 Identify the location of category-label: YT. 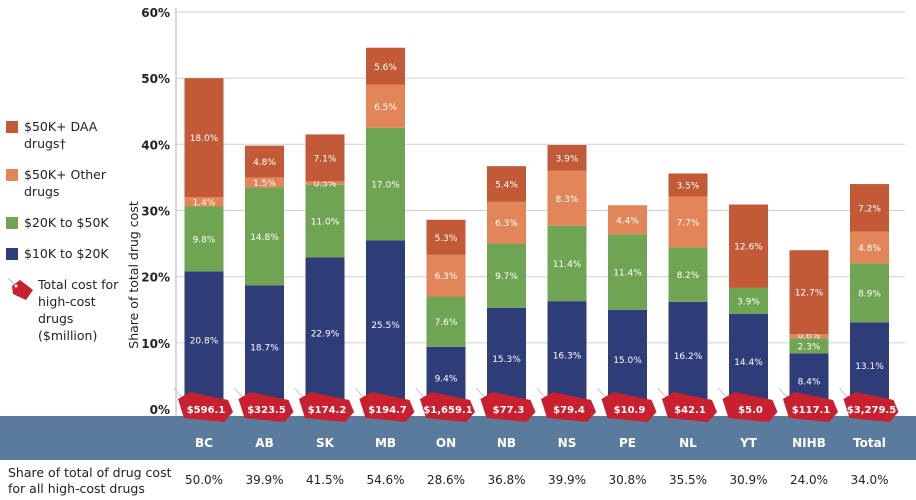
(748, 443).